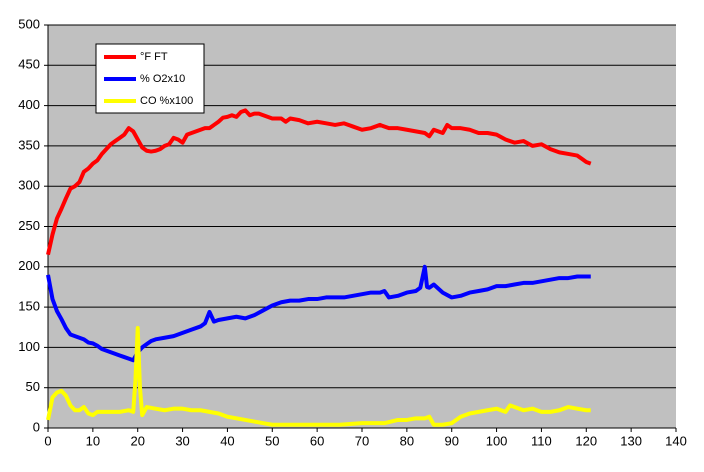 Image resolution: width=704 pixels, height=472 pixels. What do you see at coordinates (227, 440) in the screenshot?
I see `x-tick-label: 40` at bounding box center [227, 440].